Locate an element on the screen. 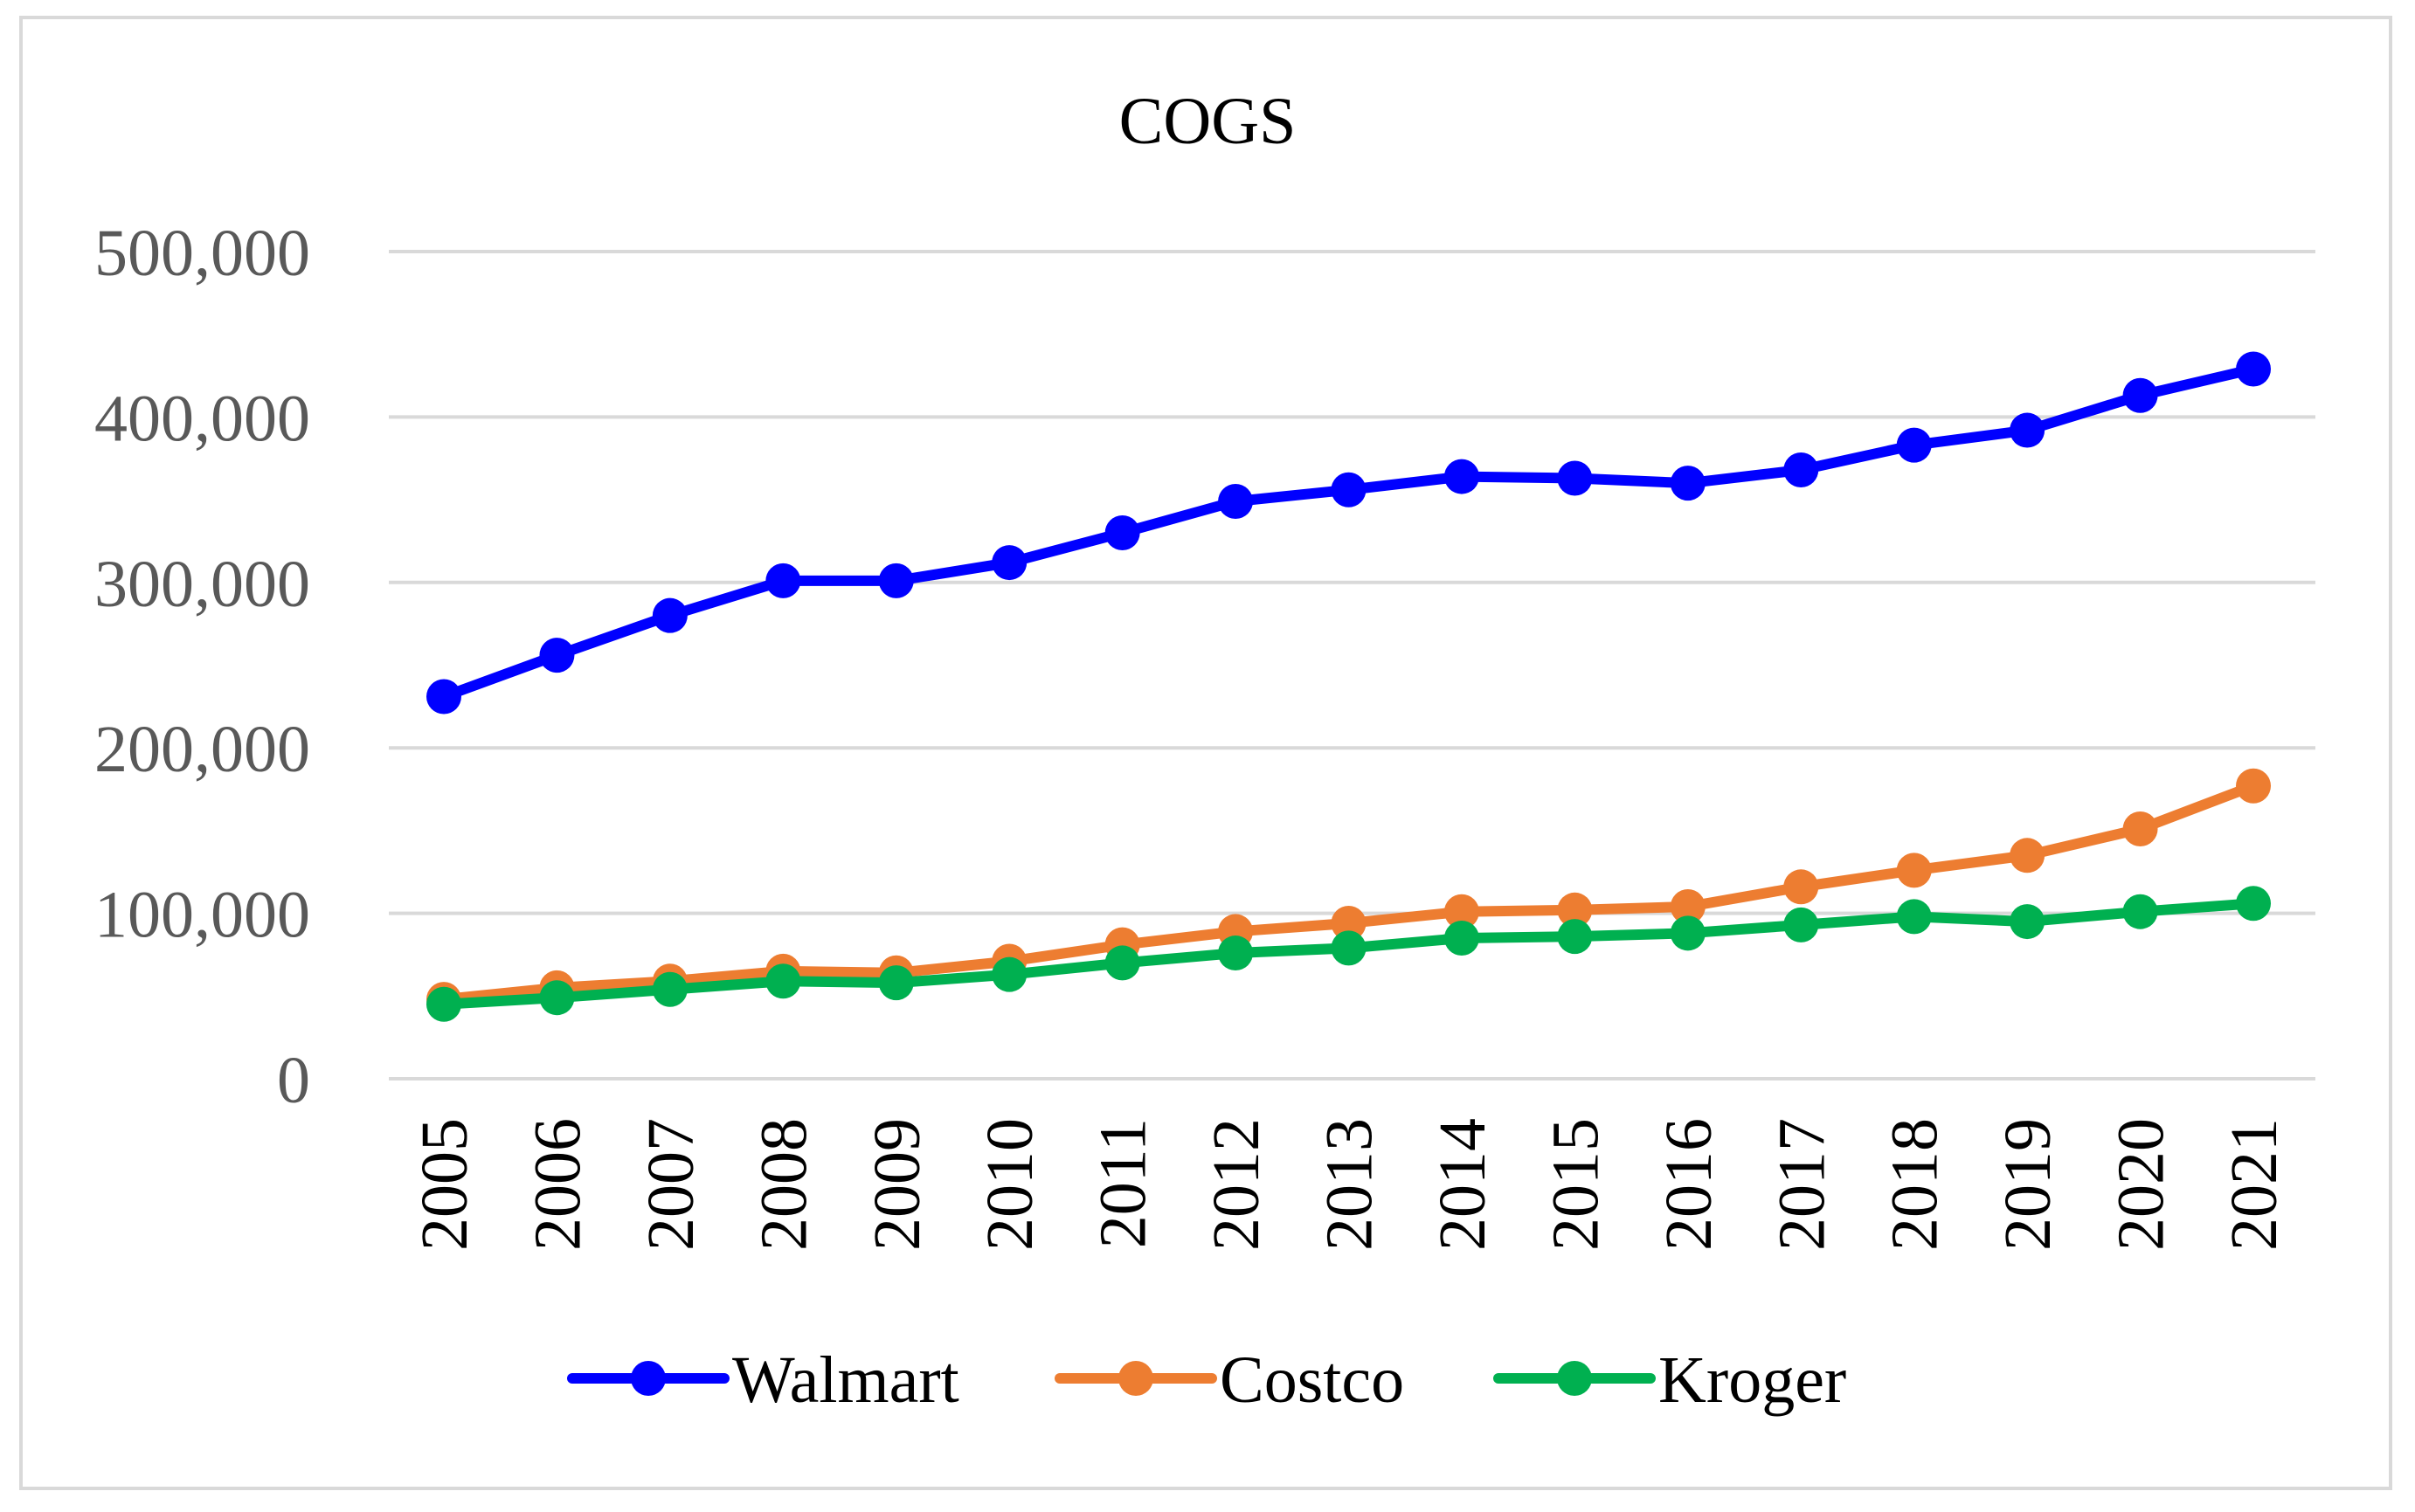  y-tick-label: 200,000 is located at coordinates (202, 749).